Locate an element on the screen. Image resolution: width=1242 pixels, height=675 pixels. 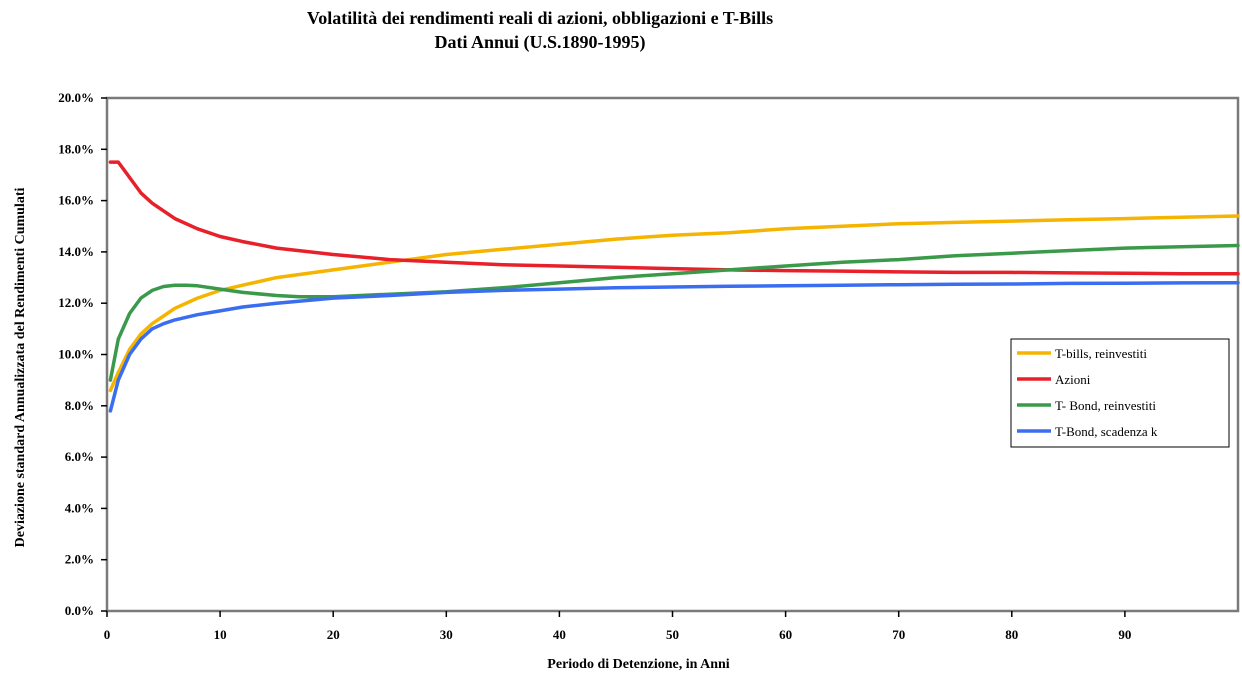
legend-entry-label: T- Bond, reinvestiti is located at coordinates (1105, 405).